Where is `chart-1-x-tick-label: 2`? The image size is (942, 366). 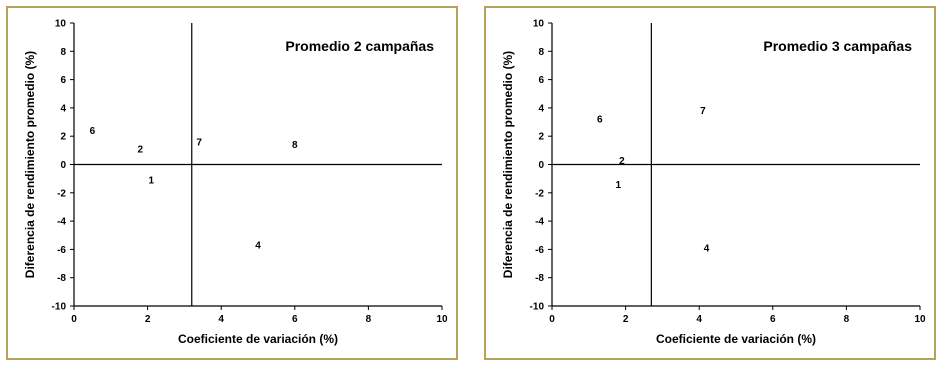 chart-1-x-tick-label: 2 is located at coordinates (148, 319).